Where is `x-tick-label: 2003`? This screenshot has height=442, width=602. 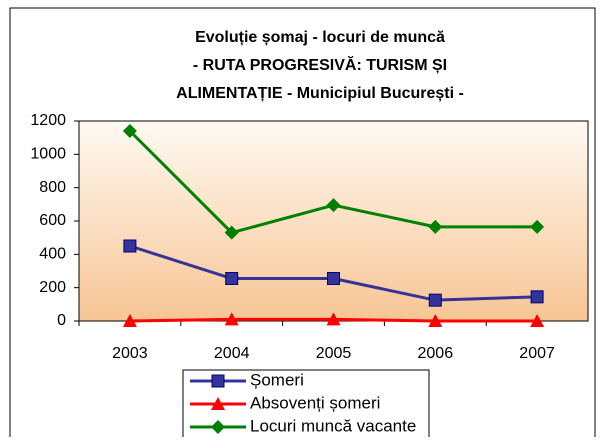 x-tick-label: 2003 is located at coordinates (130, 353).